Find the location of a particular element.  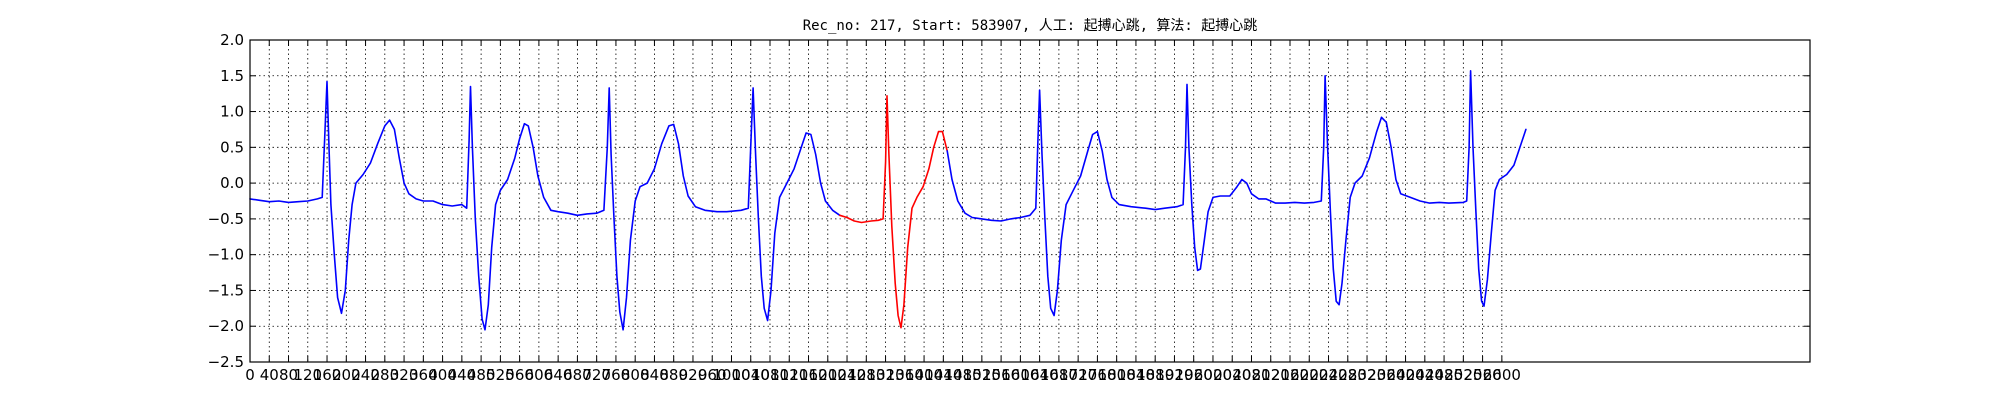

x-tick-label: 1760 is located at coordinates (1097, 375).